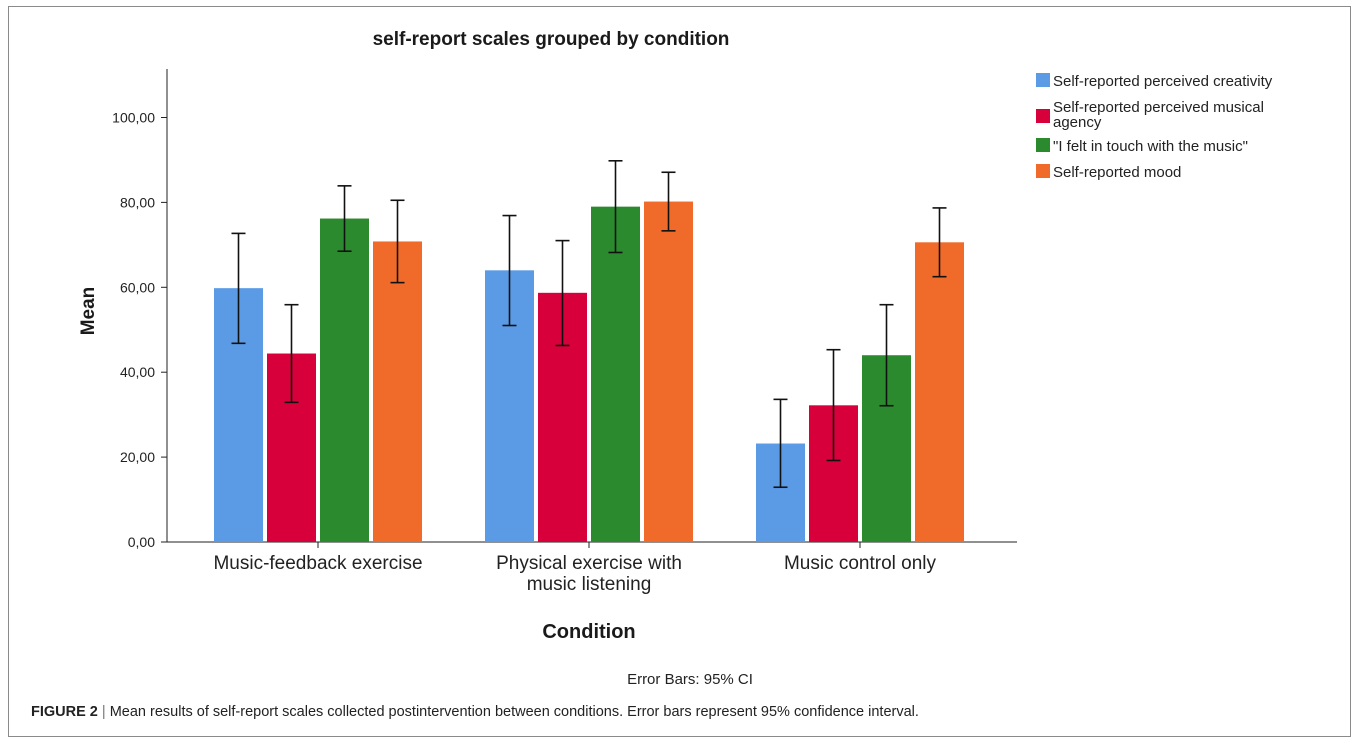 This screenshot has height=744, width=1358. Describe the element at coordinates (64, 712) in the screenshot. I see `caption-label: FIGURE 2` at that location.